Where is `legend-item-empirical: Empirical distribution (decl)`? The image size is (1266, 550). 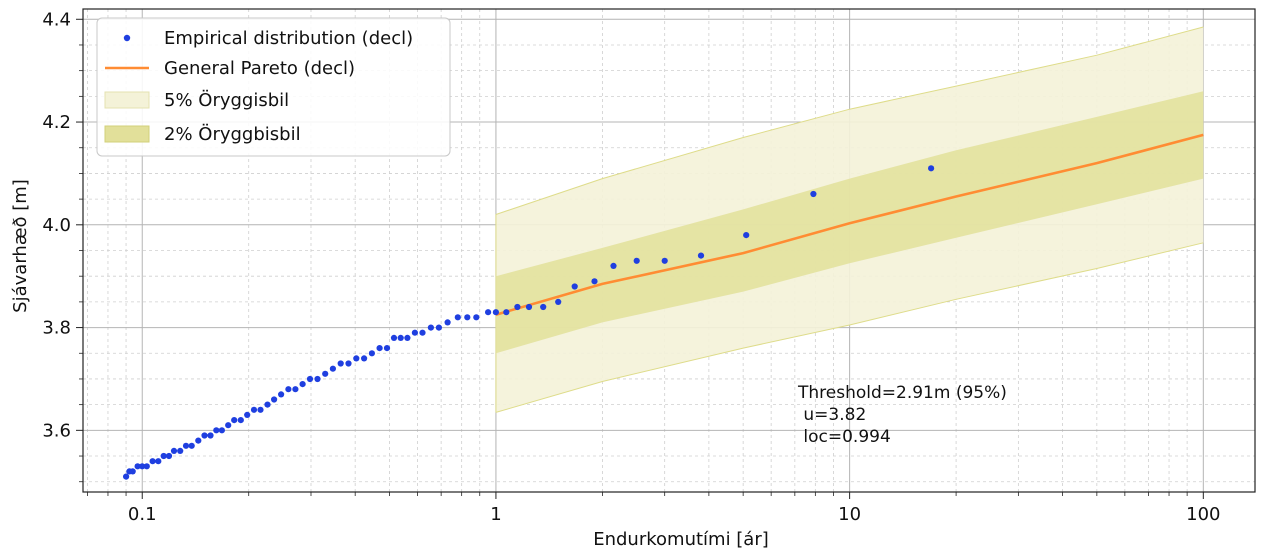
legend-item-empirical: Empirical distribution (decl) is located at coordinates (268, 38).